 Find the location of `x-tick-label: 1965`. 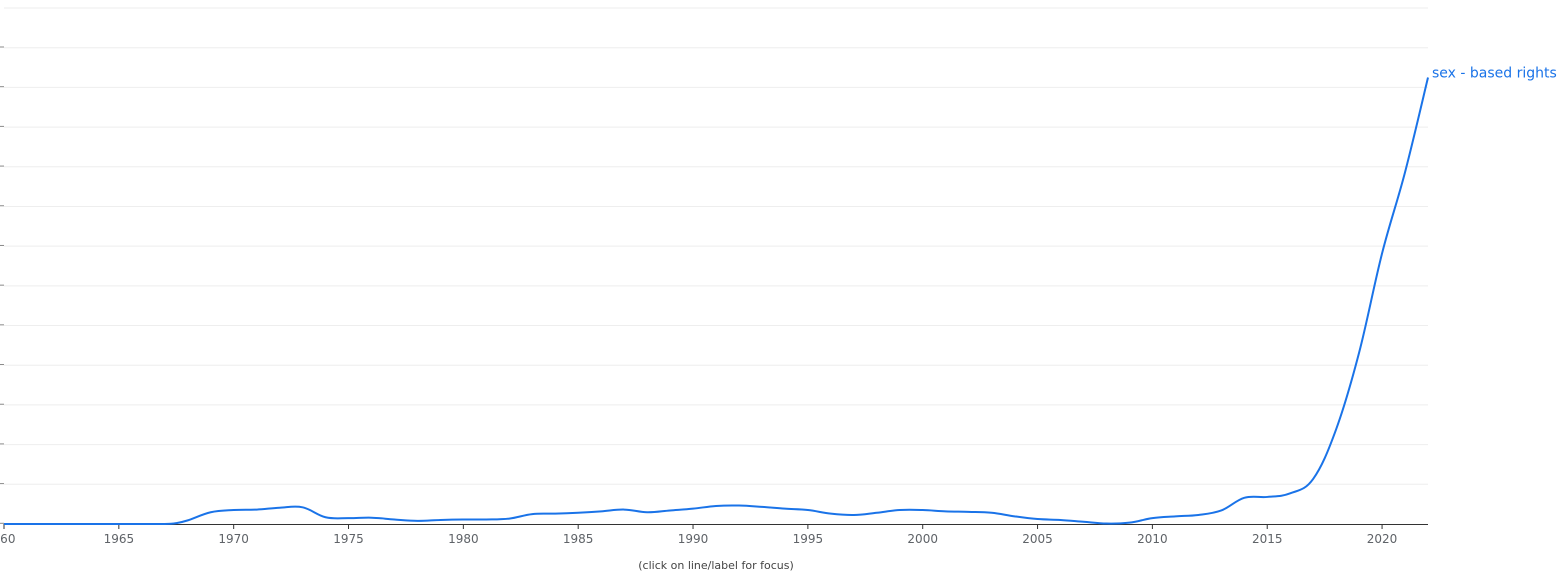

x-tick-label: 1965 is located at coordinates (119, 539).